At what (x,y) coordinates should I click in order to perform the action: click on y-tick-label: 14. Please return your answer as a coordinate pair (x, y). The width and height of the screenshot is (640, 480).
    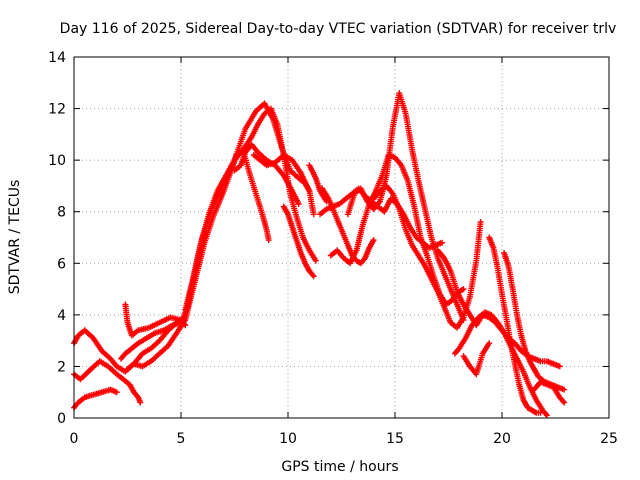
    Looking at the image, I should click on (57, 58).